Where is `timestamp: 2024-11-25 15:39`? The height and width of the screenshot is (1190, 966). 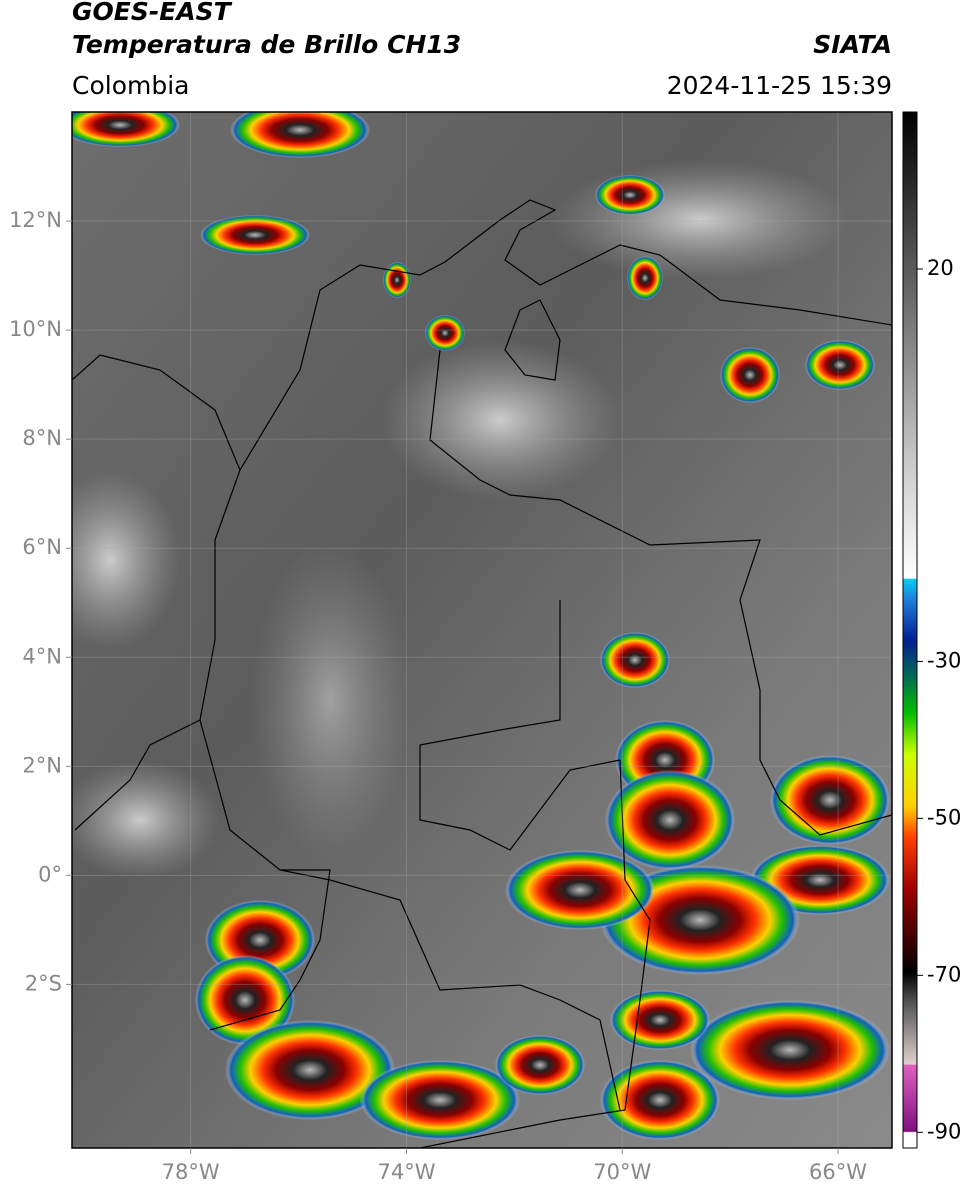
timestamp: 2024-11-25 15:39 is located at coordinates (779, 85).